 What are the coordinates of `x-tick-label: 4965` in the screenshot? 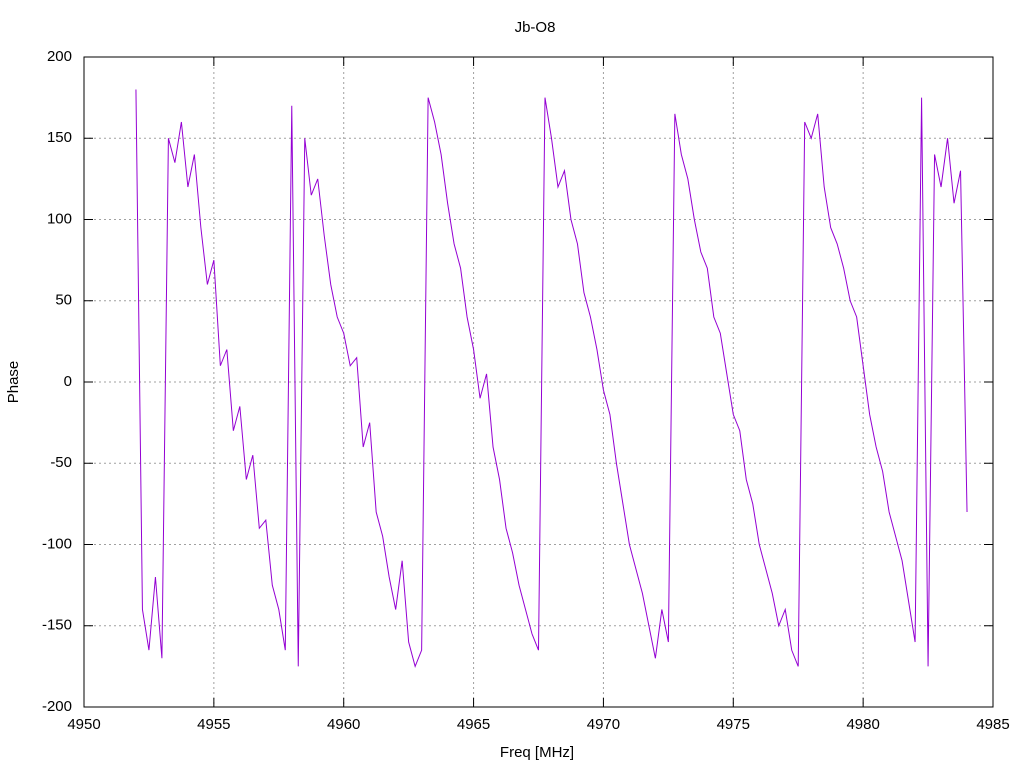 It's located at (473, 724).